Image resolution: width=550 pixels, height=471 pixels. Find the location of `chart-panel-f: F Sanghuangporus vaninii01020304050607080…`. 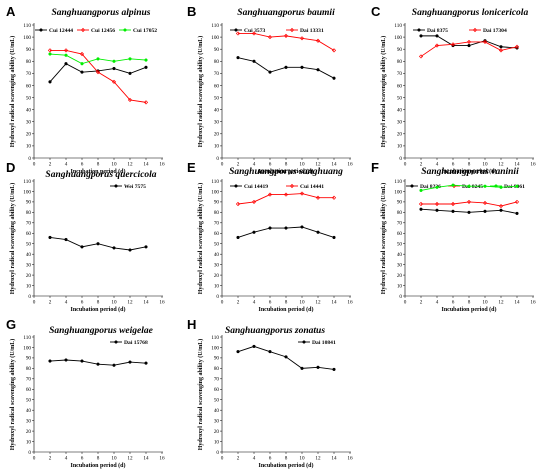

chart-panel-f: F Sanghuangporus vaninii01020304050607080… is located at coordinates (453, 236).